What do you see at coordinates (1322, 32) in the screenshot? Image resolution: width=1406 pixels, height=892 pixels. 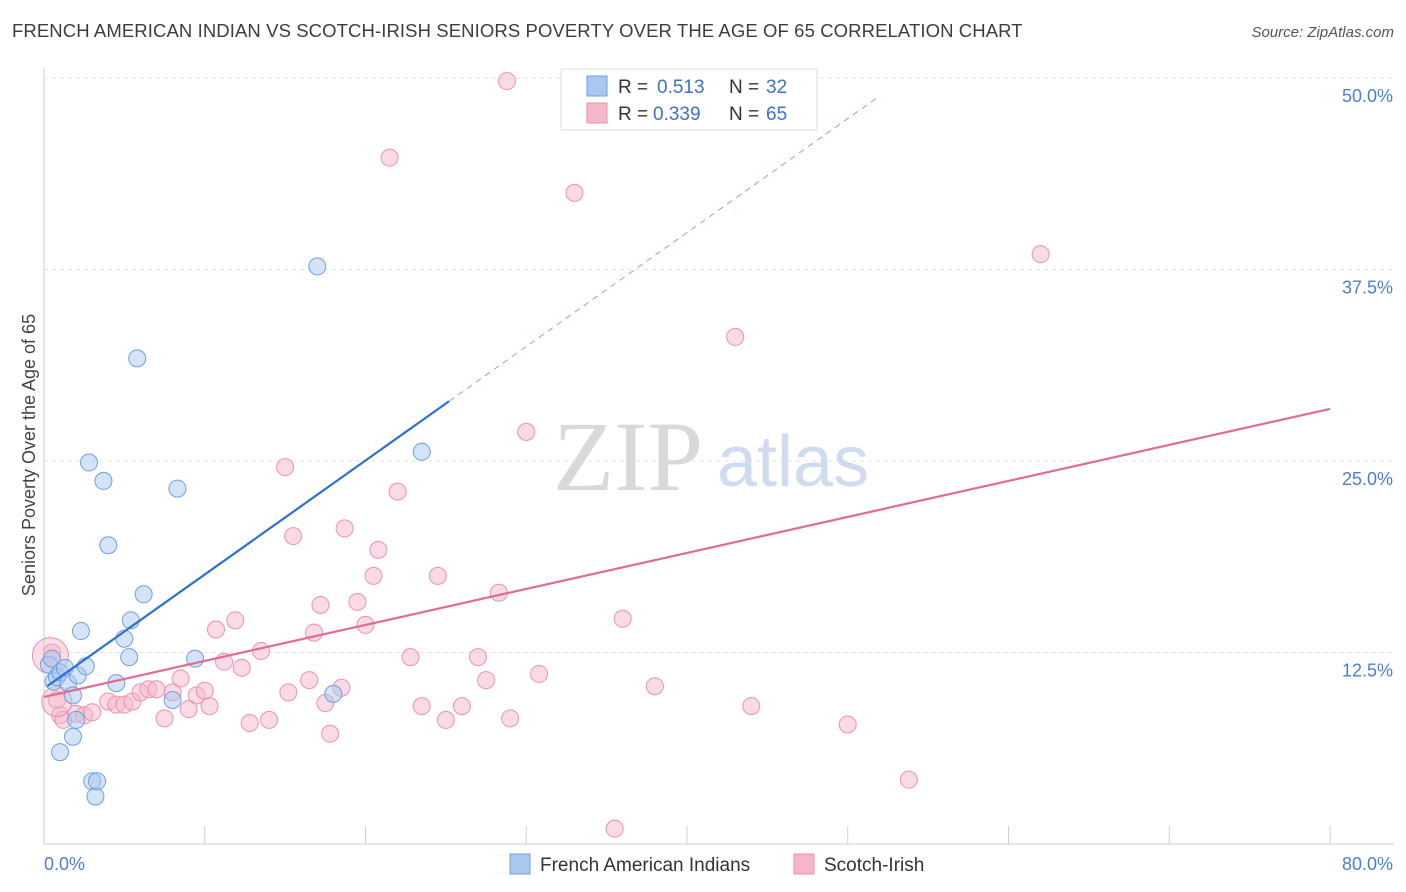 I see `source-credit: Source: ZipAtlas.com` at bounding box center [1322, 32].